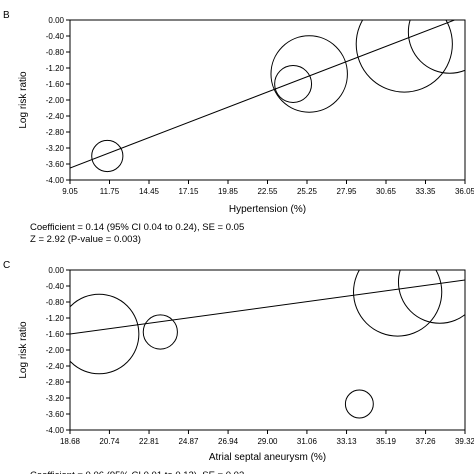 This screenshot has height=474, width=474. I want to click on x-axis-label: Atrial septal aneurysm (%), so click(267, 457).